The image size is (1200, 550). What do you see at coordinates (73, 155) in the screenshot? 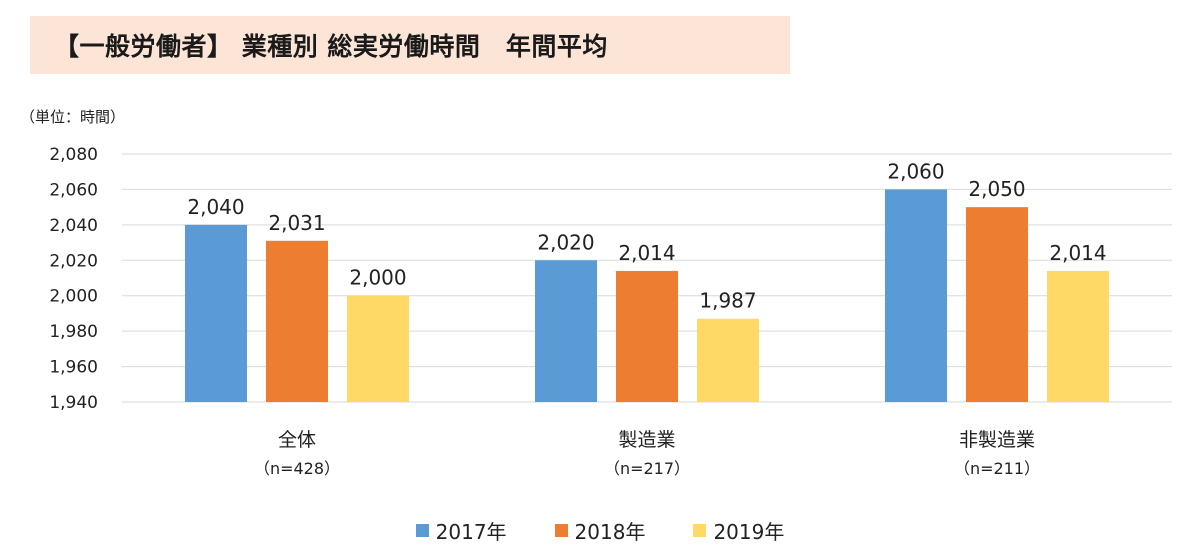
I see `y-tick-label: 2,080` at bounding box center [73, 155].